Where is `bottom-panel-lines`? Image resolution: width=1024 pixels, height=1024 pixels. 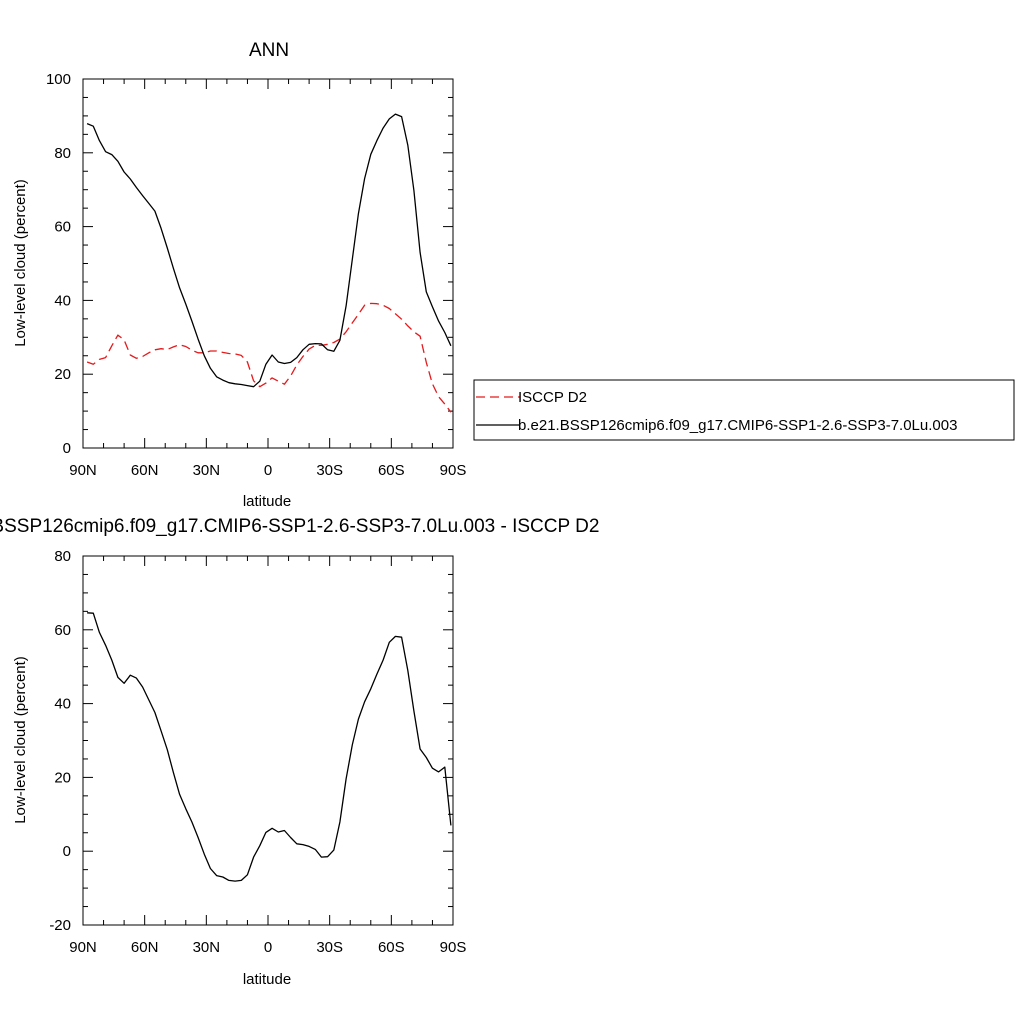
bottom-panel-lines is located at coordinates (269, 747).